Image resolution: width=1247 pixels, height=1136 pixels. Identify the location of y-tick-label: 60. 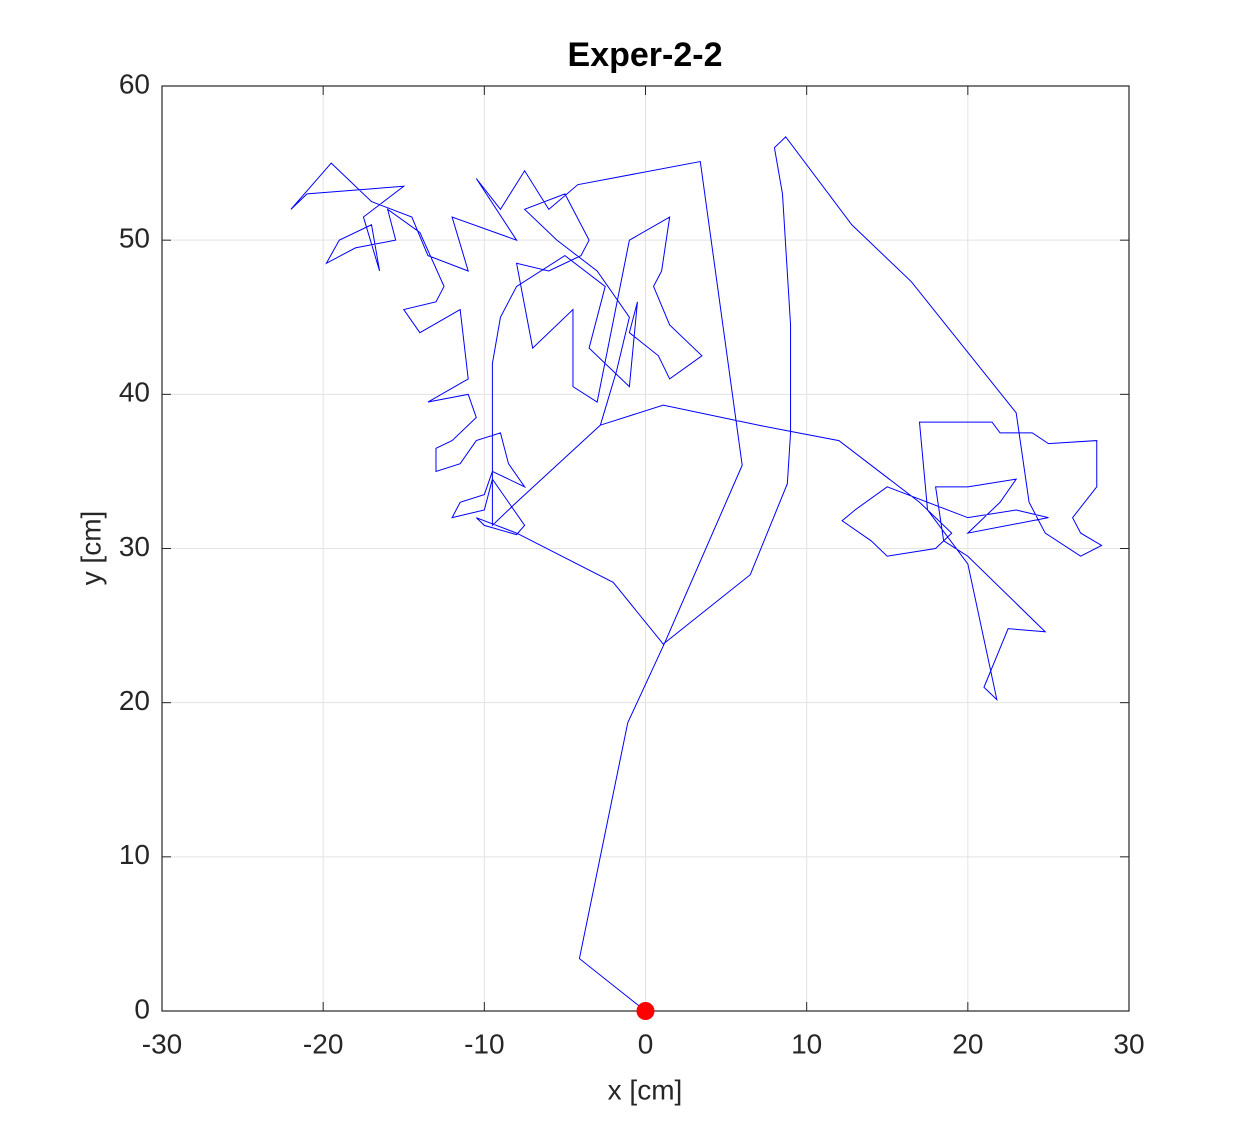
(134, 83).